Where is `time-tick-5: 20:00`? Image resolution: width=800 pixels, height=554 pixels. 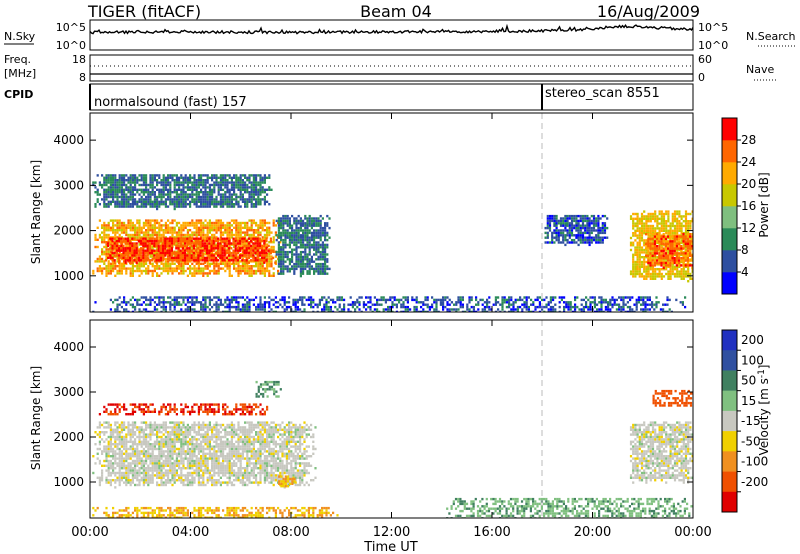
time-tick-5: 20:00 is located at coordinates (592, 532).